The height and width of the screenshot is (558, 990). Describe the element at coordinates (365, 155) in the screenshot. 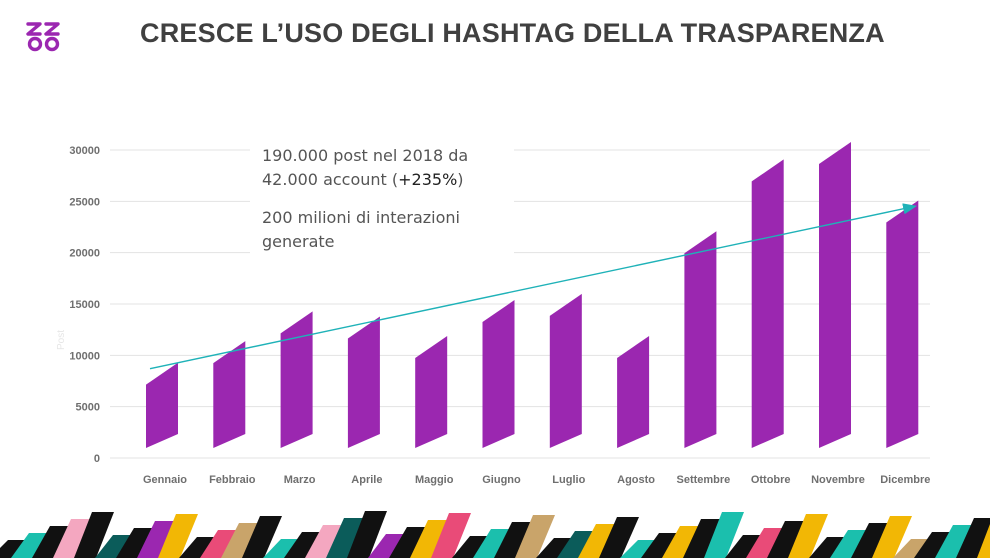

I see `annotation-line-1a: 190.000 post nel 2018 da` at that location.